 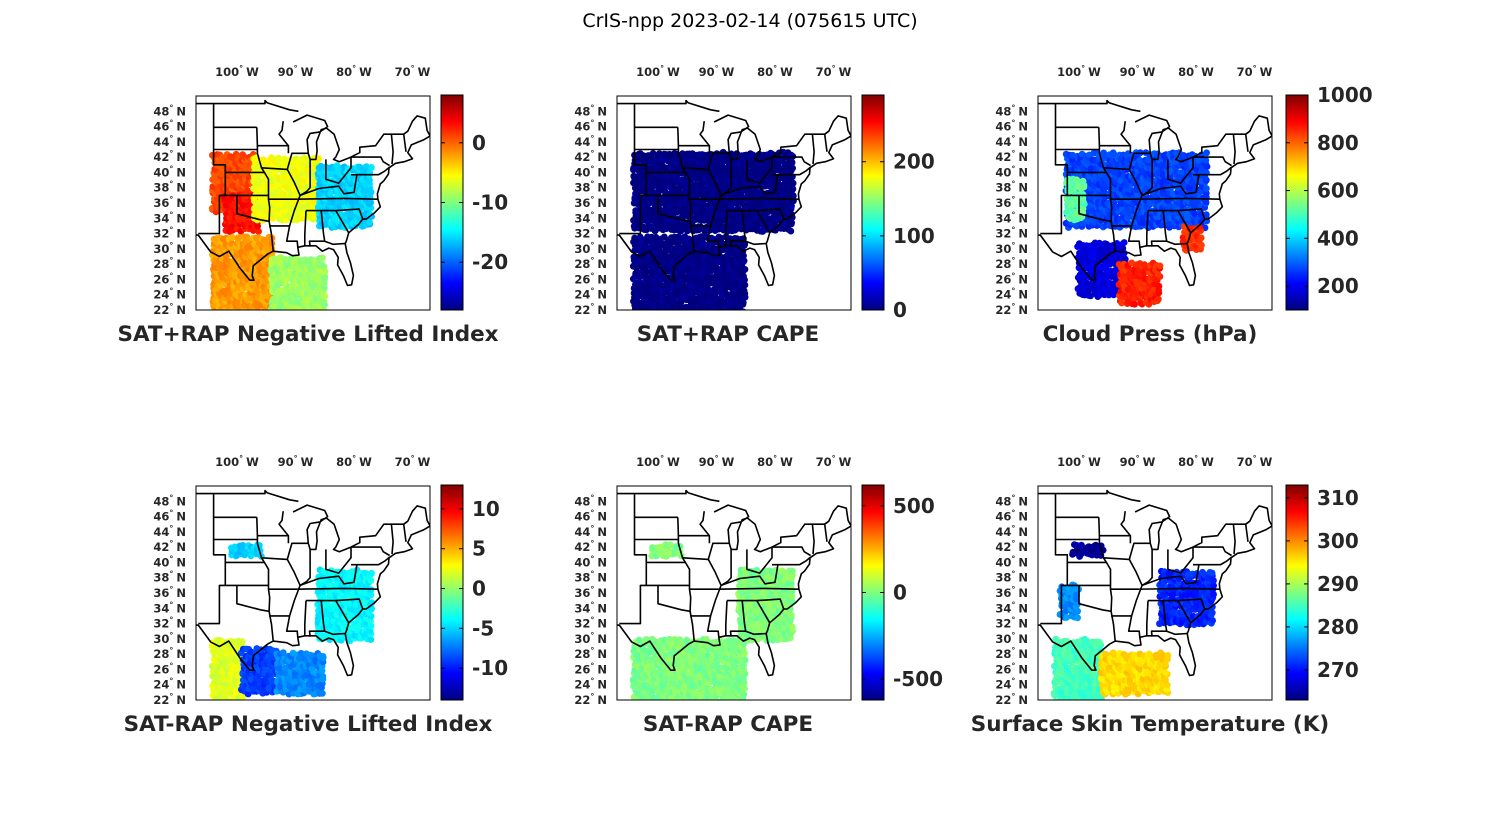 I want to click on lat-tick-label: 38° N, so click(x=590, y=187).